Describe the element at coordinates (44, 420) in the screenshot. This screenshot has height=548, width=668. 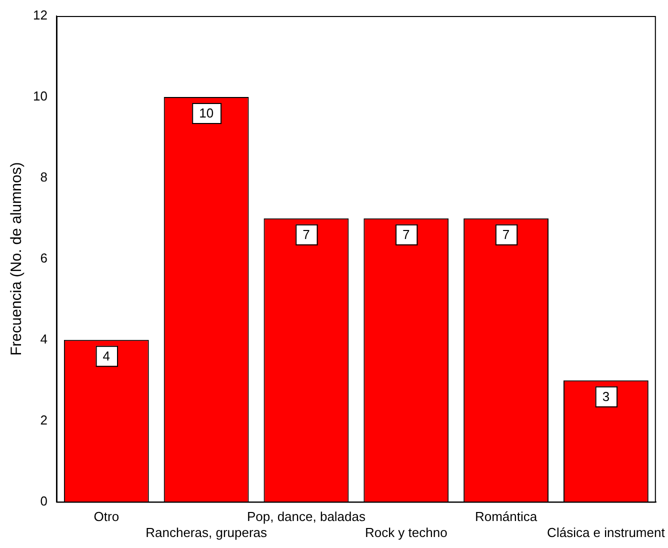
I see `y-tick-label: 2` at that location.